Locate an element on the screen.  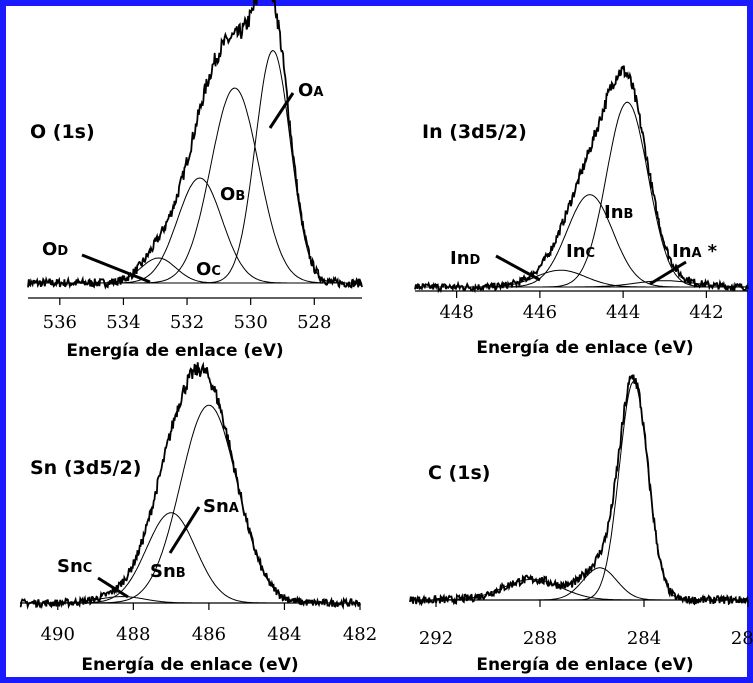
panel-1-tick-label: 442 is located at coordinates (706, 312).